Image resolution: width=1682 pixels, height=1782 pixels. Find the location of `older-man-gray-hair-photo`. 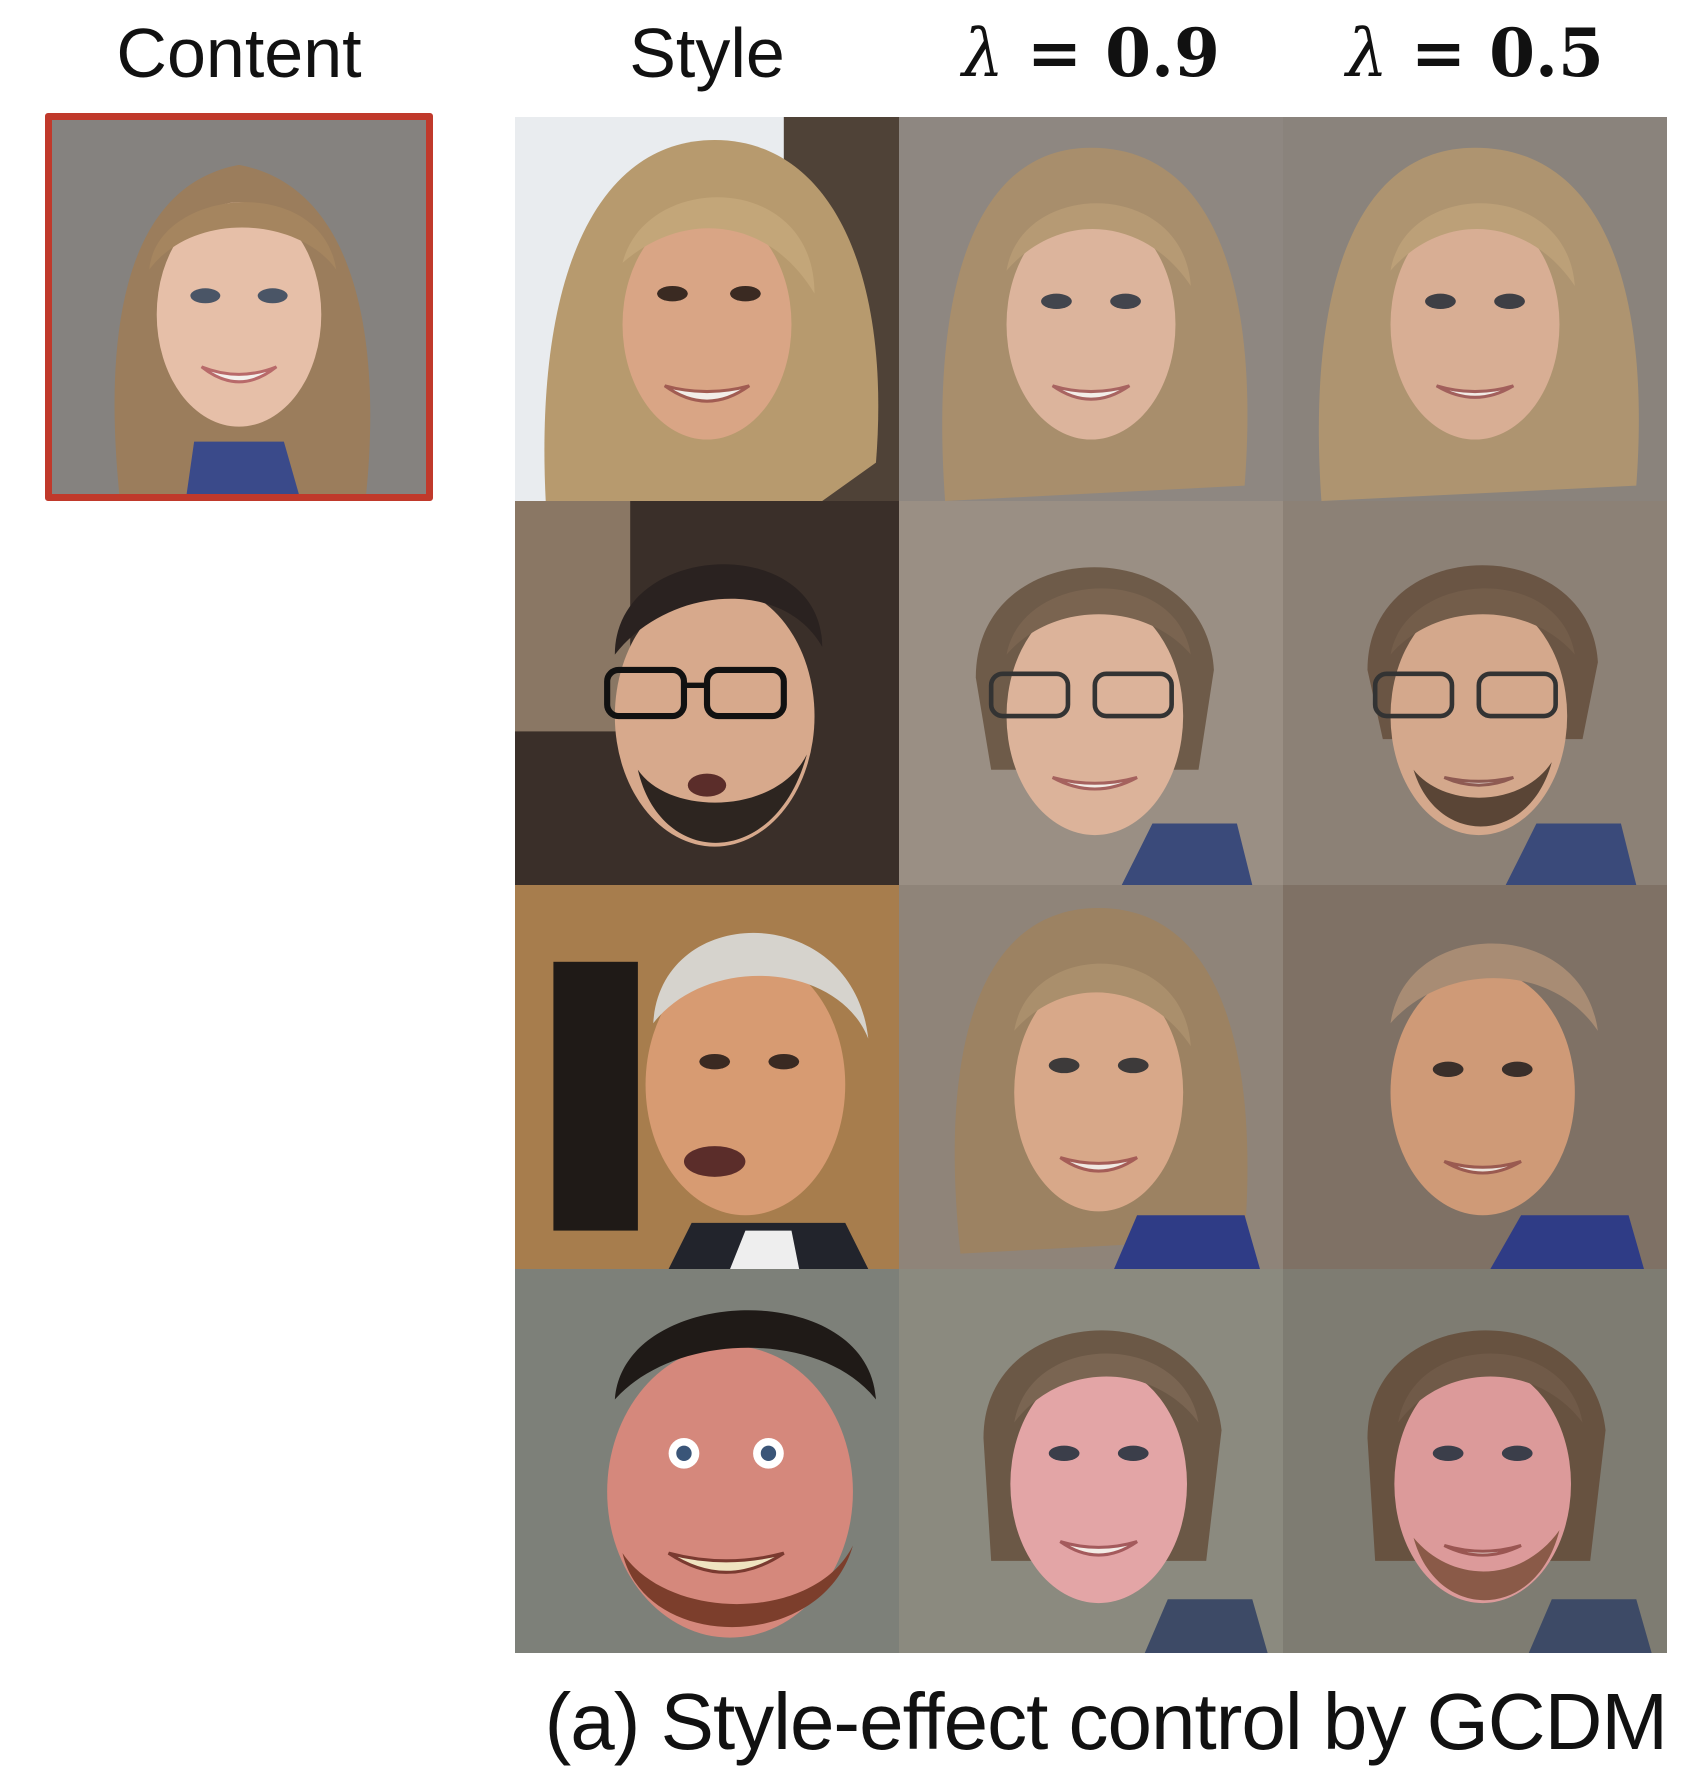

older-man-gray-hair-photo is located at coordinates (707, 1077).